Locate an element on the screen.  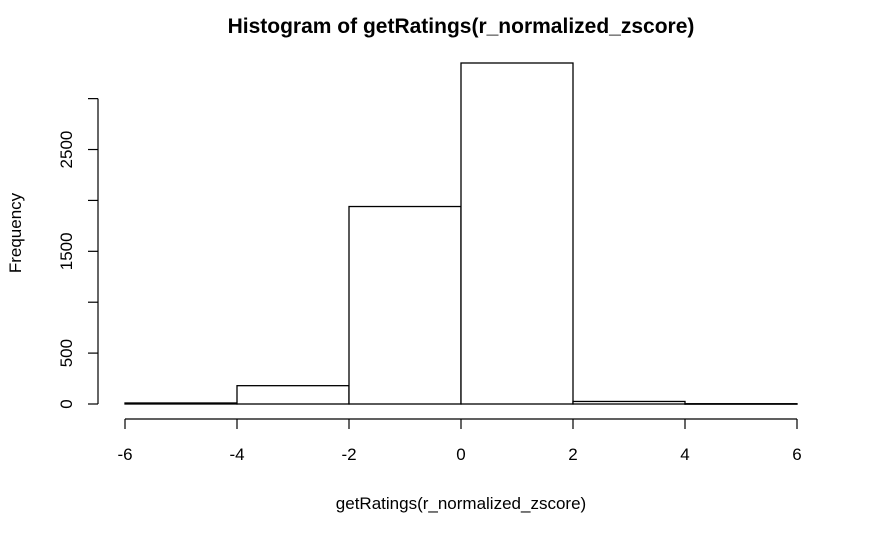
y-tick-label: 2500 is located at coordinates (66, 150).